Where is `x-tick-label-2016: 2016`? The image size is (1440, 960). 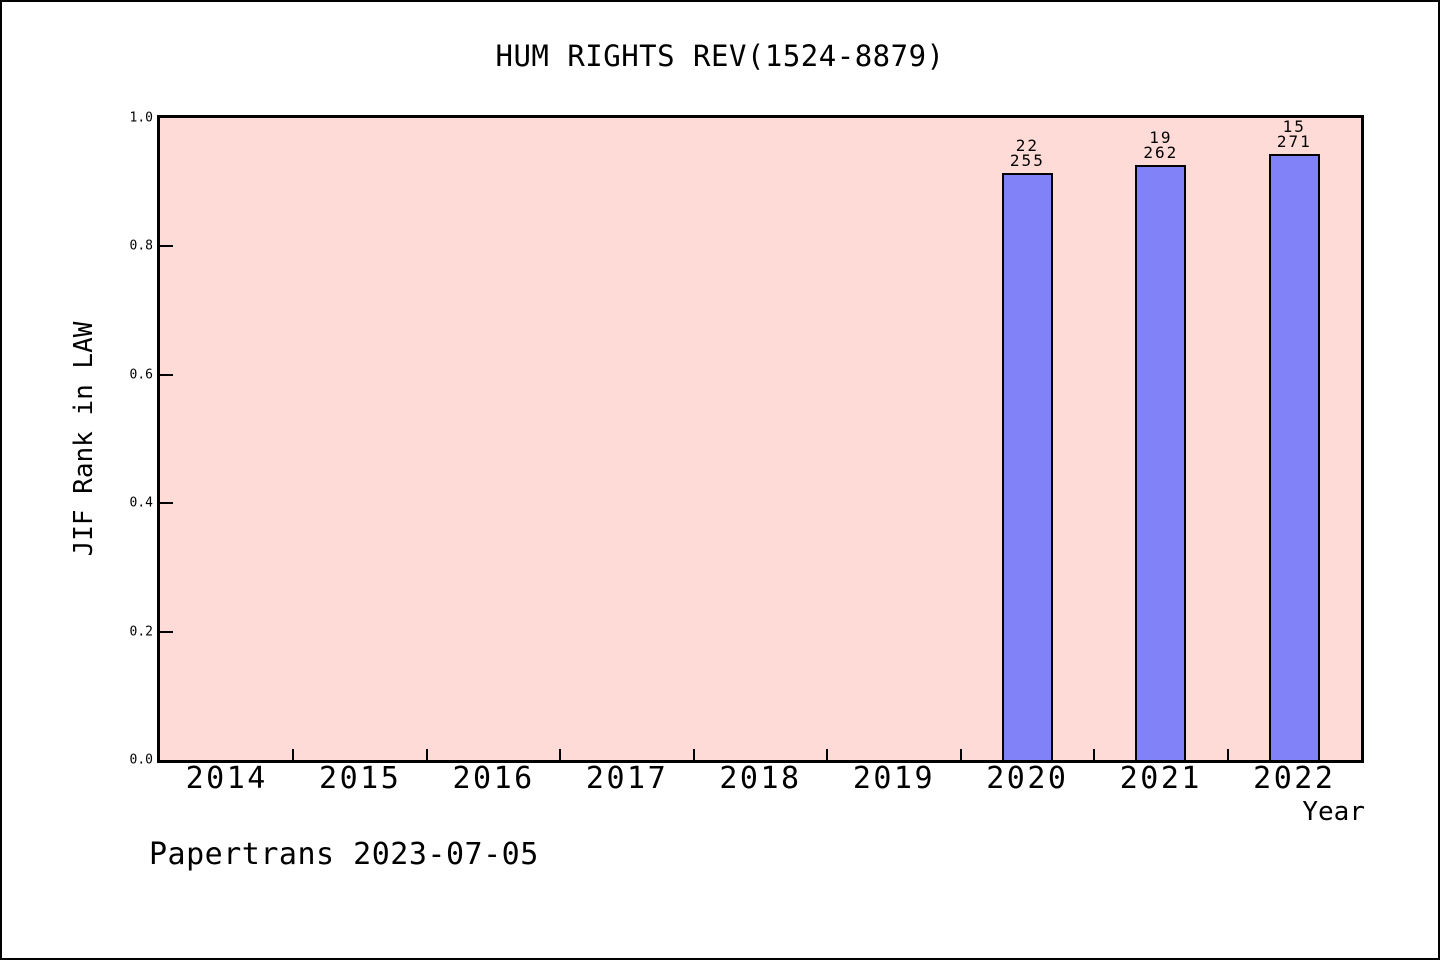 x-tick-label-2016: 2016 is located at coordinates (493, 778).